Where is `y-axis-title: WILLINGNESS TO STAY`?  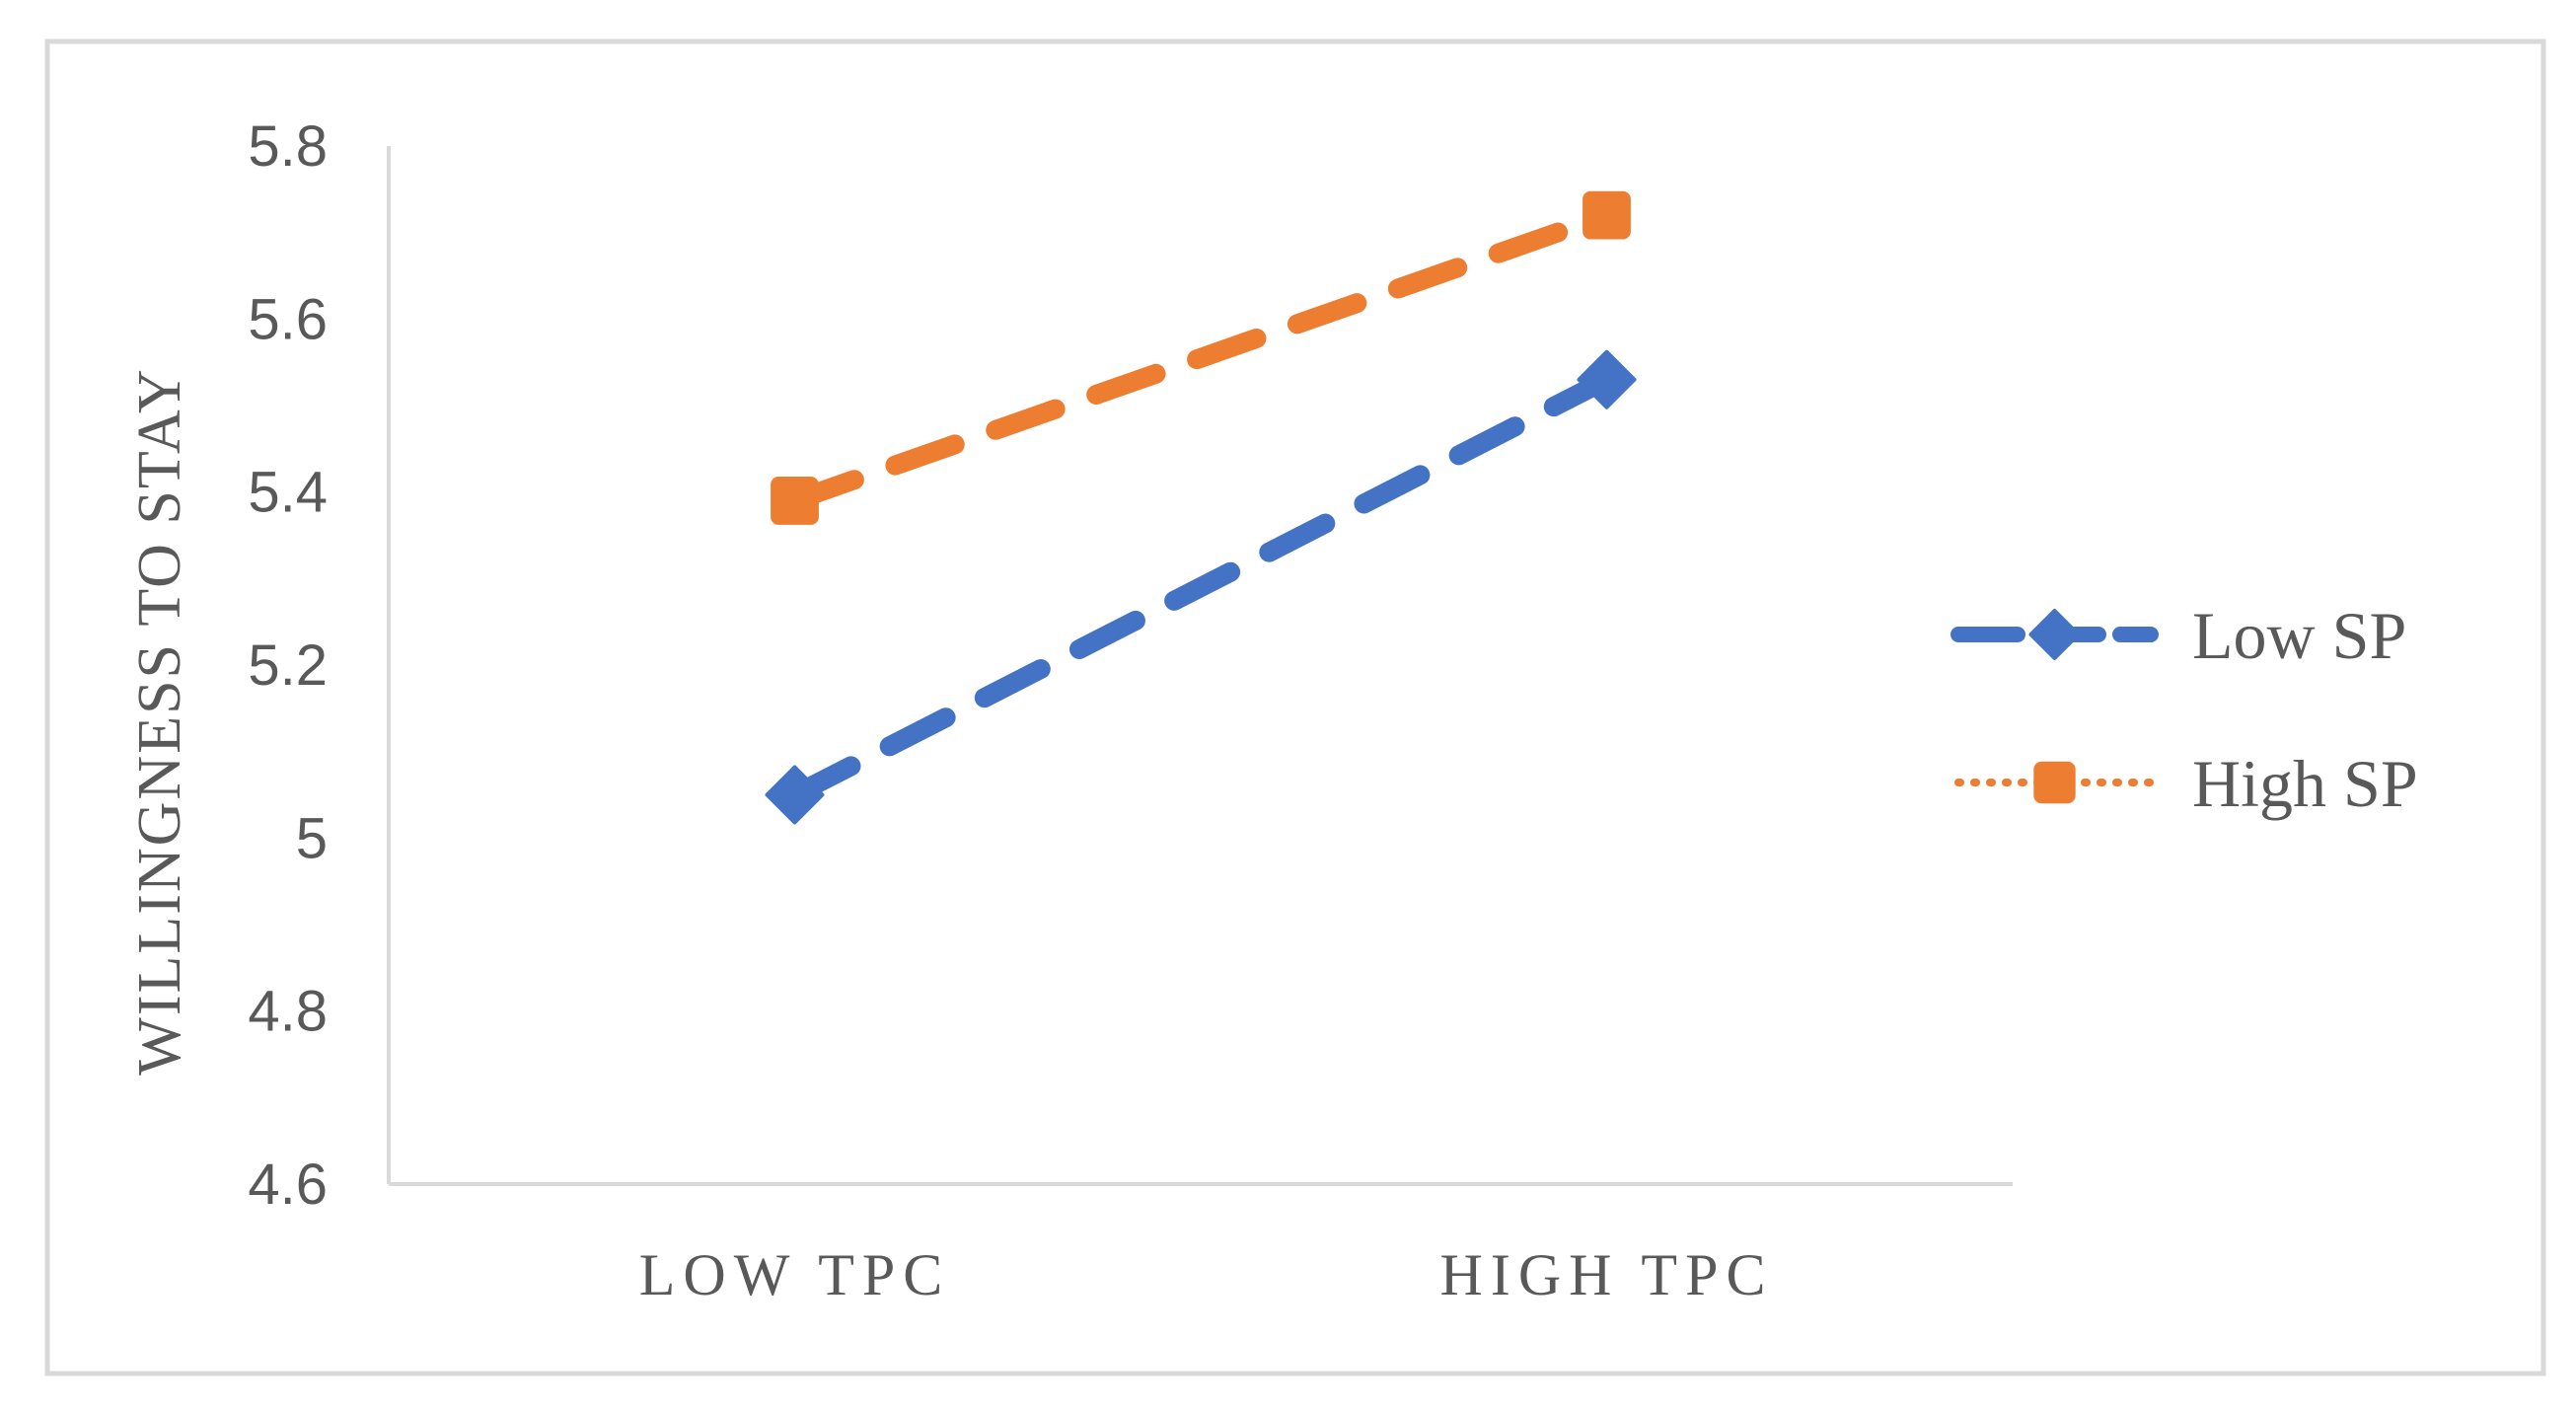 y-axis-title: WILLINGNESS TO STAY is located at coordinates (159, 721).